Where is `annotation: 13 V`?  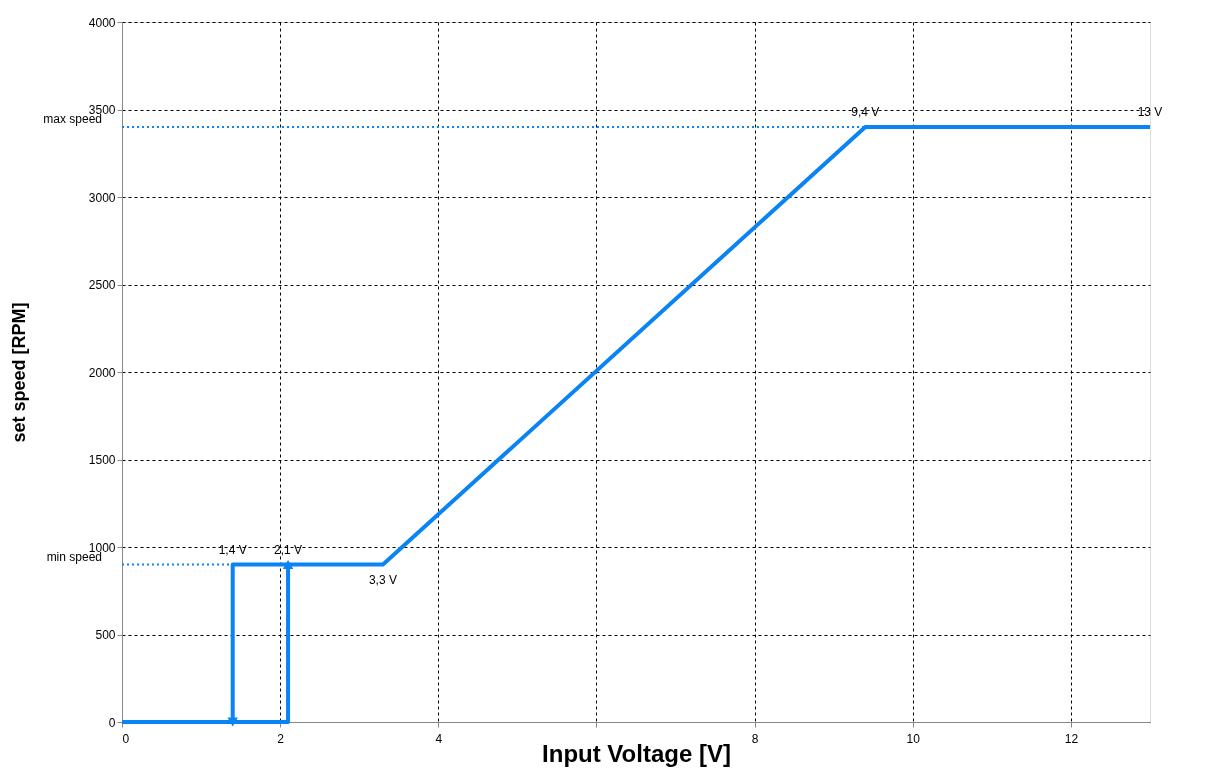
annotation: 13 V is located at coordinates (1150, 112).